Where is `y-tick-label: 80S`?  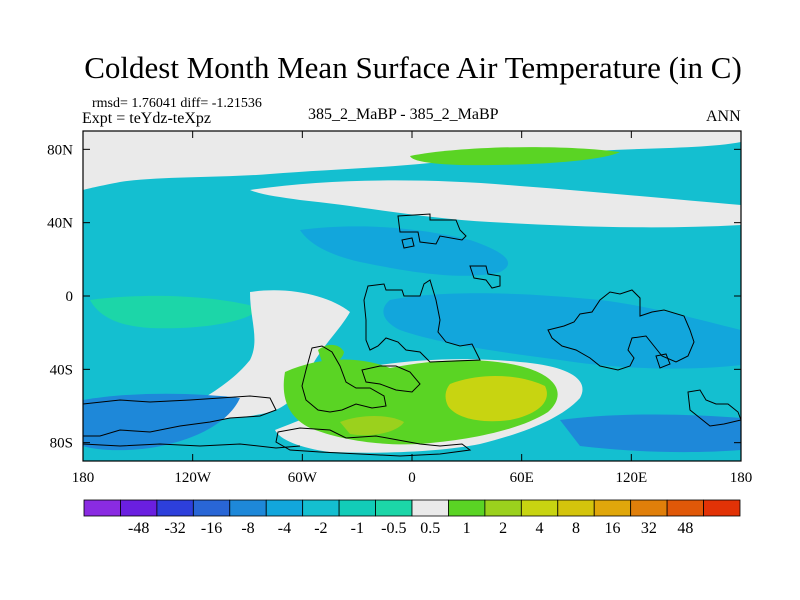
y-tick-label: 80S is located at coordinates (61, 444).